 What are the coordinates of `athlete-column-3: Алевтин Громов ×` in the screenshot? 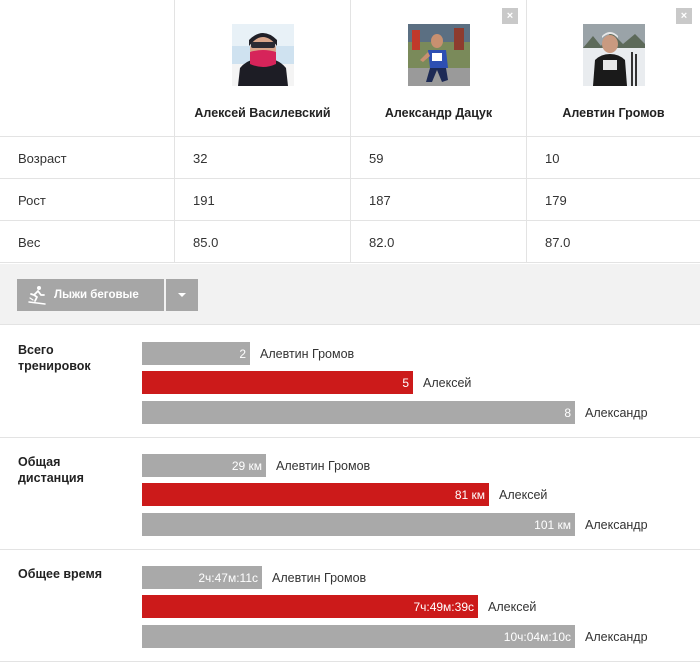 It's located at (613, 68).